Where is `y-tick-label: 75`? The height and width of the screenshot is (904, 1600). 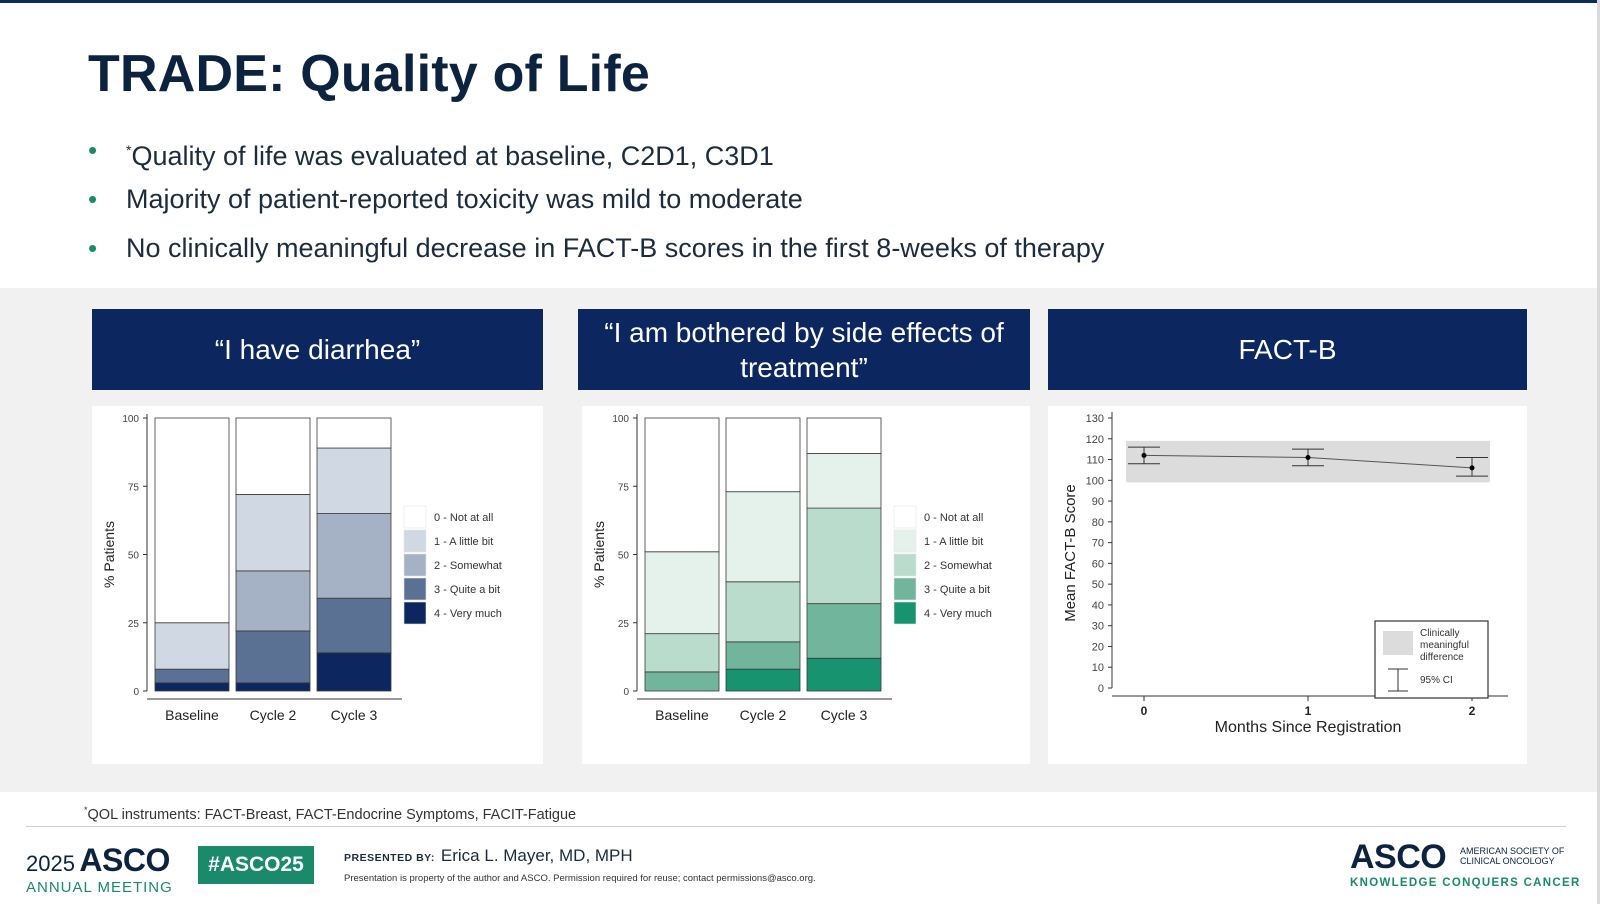
y-tick-label: 75 is located at coordinates (624, 487).